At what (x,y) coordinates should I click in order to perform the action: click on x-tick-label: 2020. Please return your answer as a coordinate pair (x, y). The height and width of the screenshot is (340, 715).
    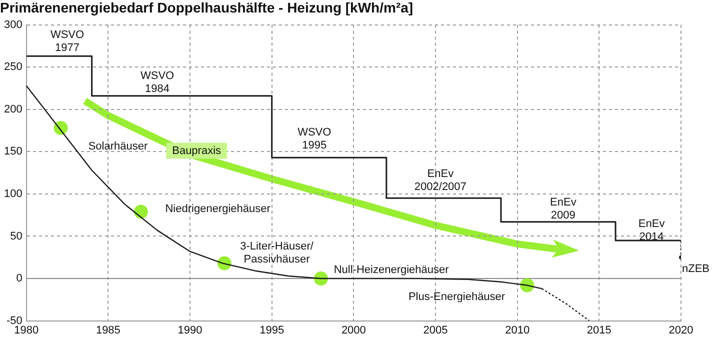
    Looking at the image, I should click on (681, 330).